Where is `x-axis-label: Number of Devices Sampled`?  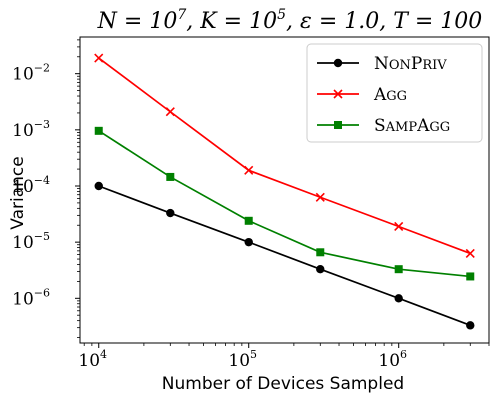 x-axis-label: Number of Devices Sampled is located at coordinates (283, 384).